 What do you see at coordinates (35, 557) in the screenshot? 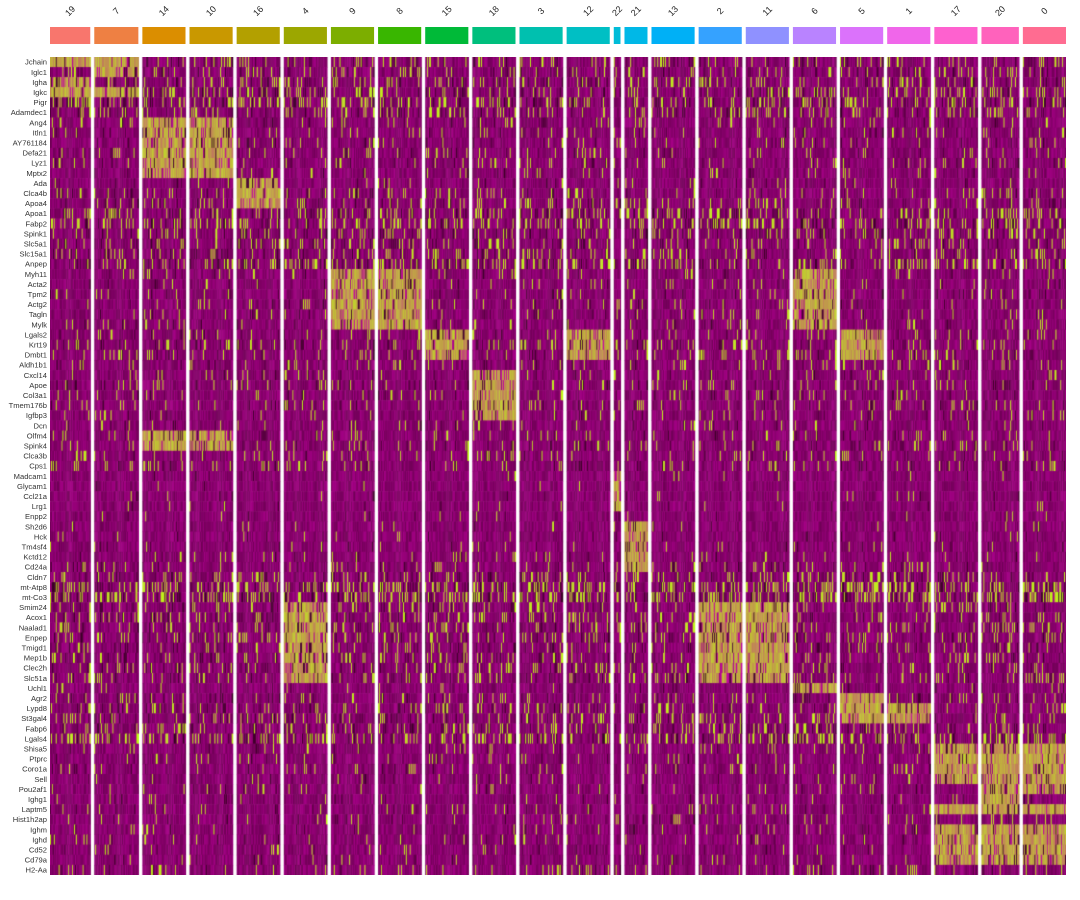
I see `gene-label-Kctd12: Kctd12` at bounding box center [35, 557].